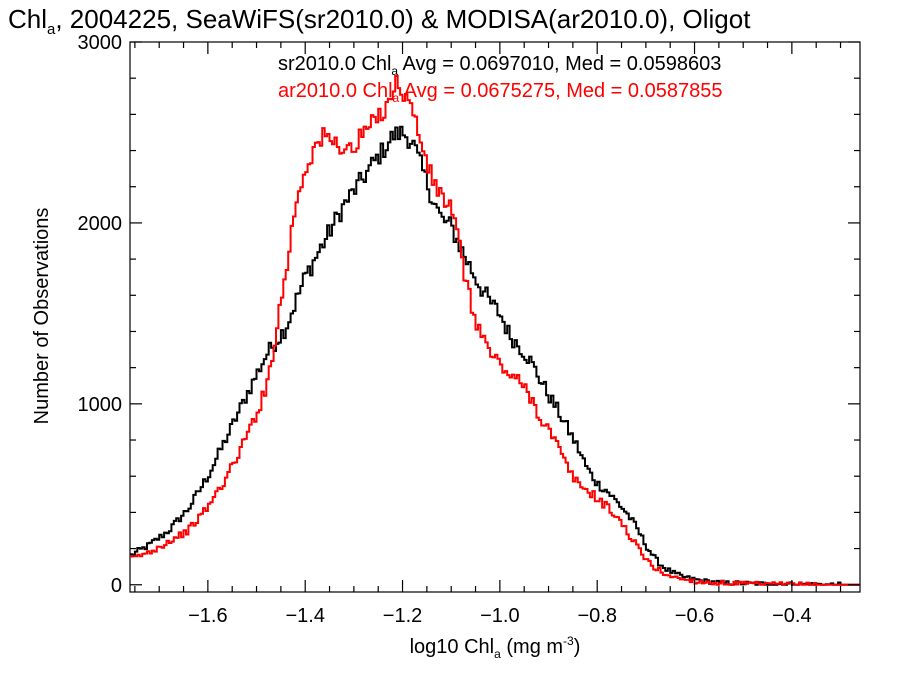 The width and height of the screenshot is (900, 675). What do you see at coordinates (596, 616) in the screenshot?
I see `x-tick-label: −0.8` at bounding box center [596, 616].